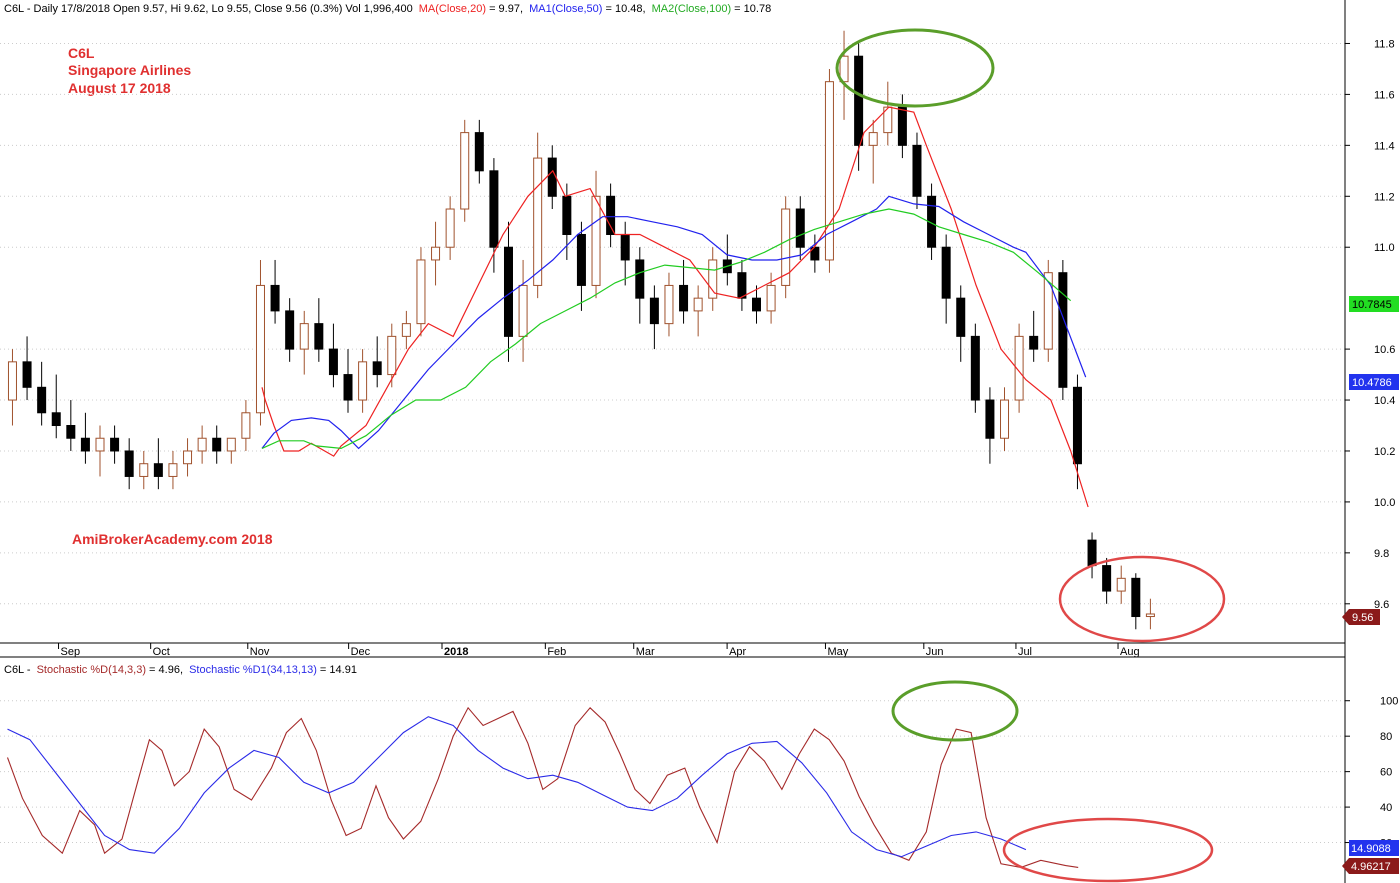 This screenshot has width=1400, height=883. Describe the element at coordinates (1381, 605) in the screenshot. I see `price-tick-label: 9.6` at that location.